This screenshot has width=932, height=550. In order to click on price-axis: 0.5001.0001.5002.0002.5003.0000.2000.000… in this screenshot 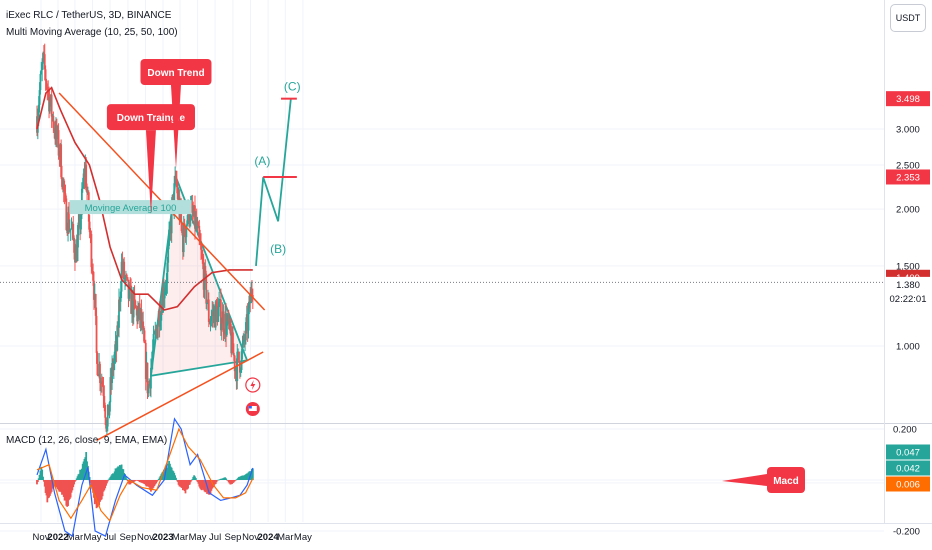, I will do `click(906, 331)`.